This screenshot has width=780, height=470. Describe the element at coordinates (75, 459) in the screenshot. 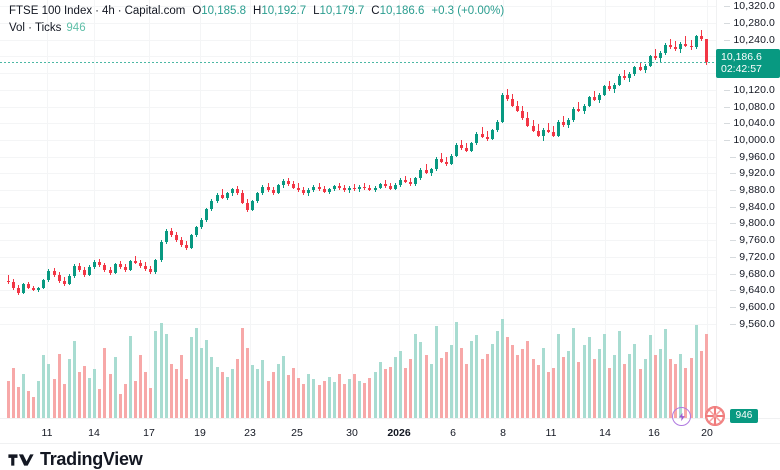

I see `tradingview-logo: TradingView` at that location.